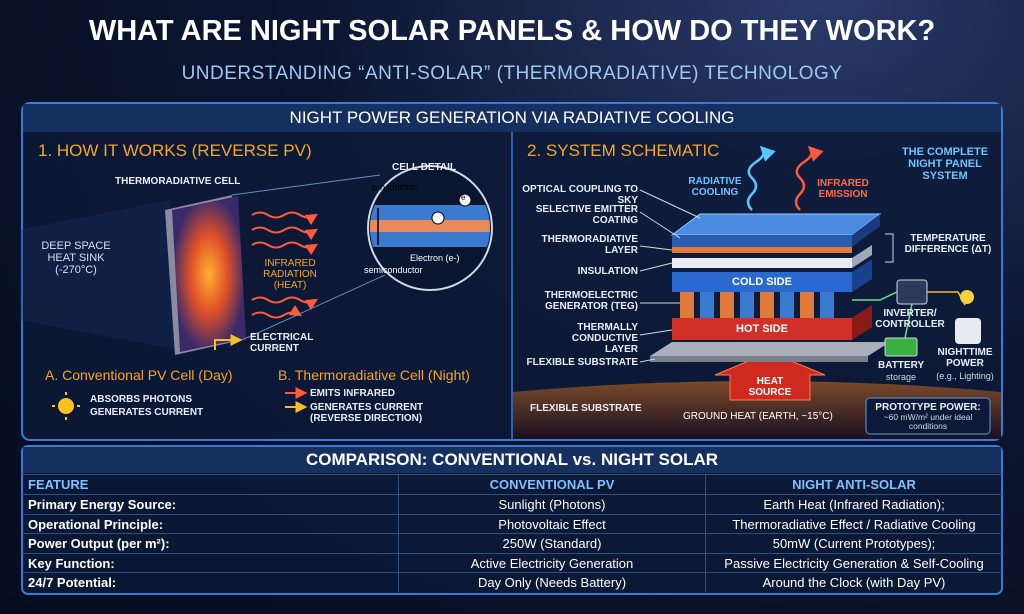 The height and width of the screenshot is (614, 1024). What do you see at coordinates (586, 408) in the screenshot?
I see `label: FLEXIBLE SUBSTRATE` at bounding box center [586, 408].